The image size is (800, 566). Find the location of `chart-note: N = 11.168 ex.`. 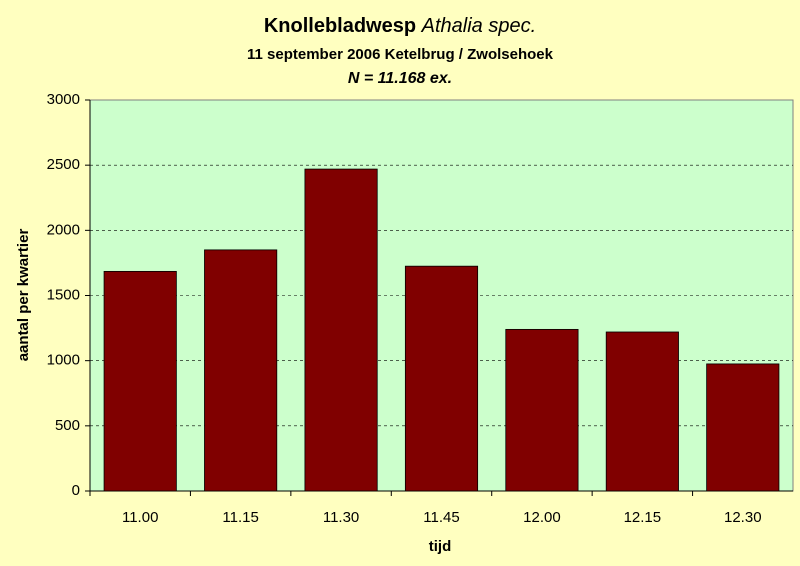

chart-note: N = 11.168 ex. is located at coordinates (400, 78).